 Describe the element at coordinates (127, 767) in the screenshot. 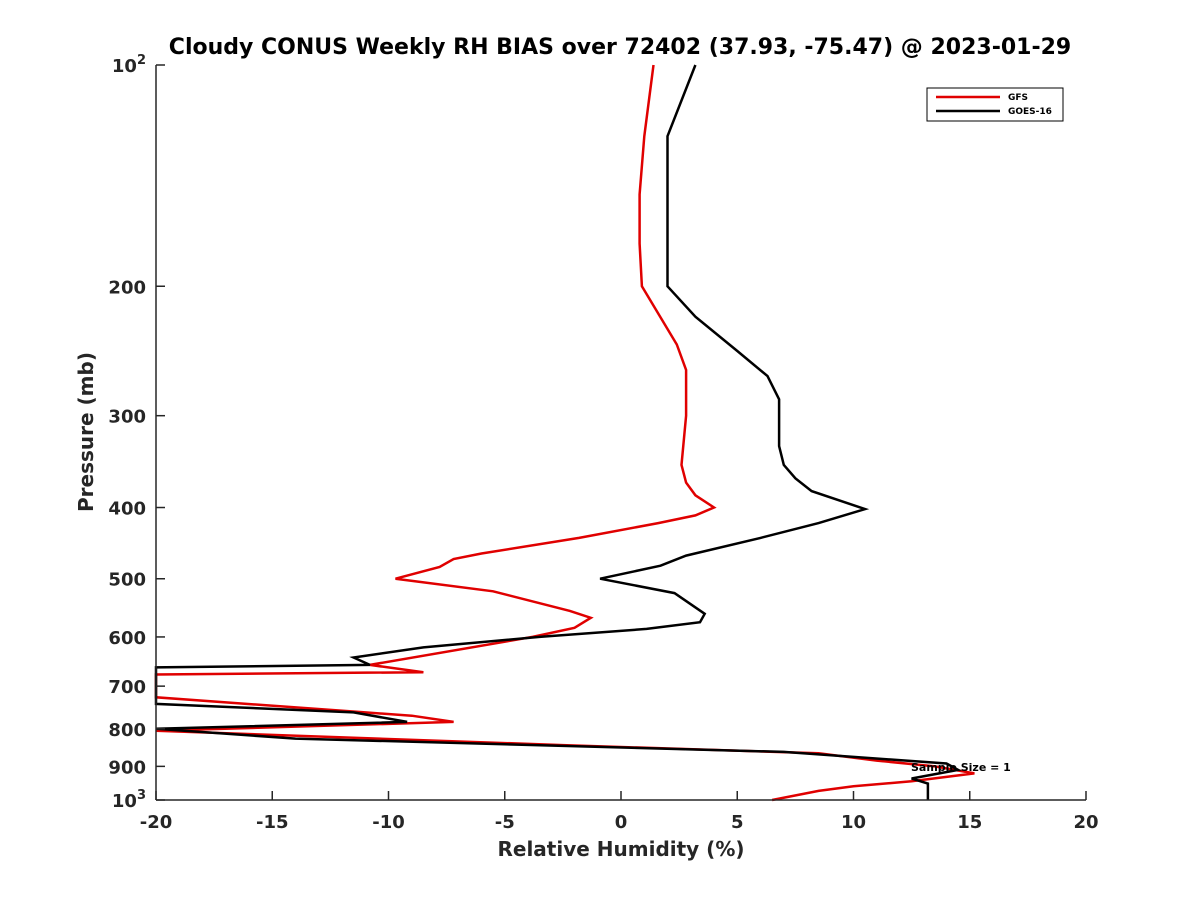

I see `y-tick-label: 900` at that location.